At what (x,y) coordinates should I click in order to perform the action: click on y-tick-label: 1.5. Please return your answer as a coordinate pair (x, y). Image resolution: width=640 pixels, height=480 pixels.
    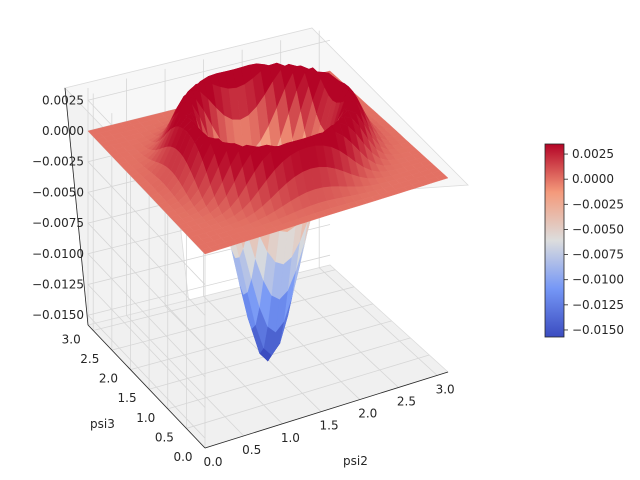
    Looking at the image, I should click on (127, 398).